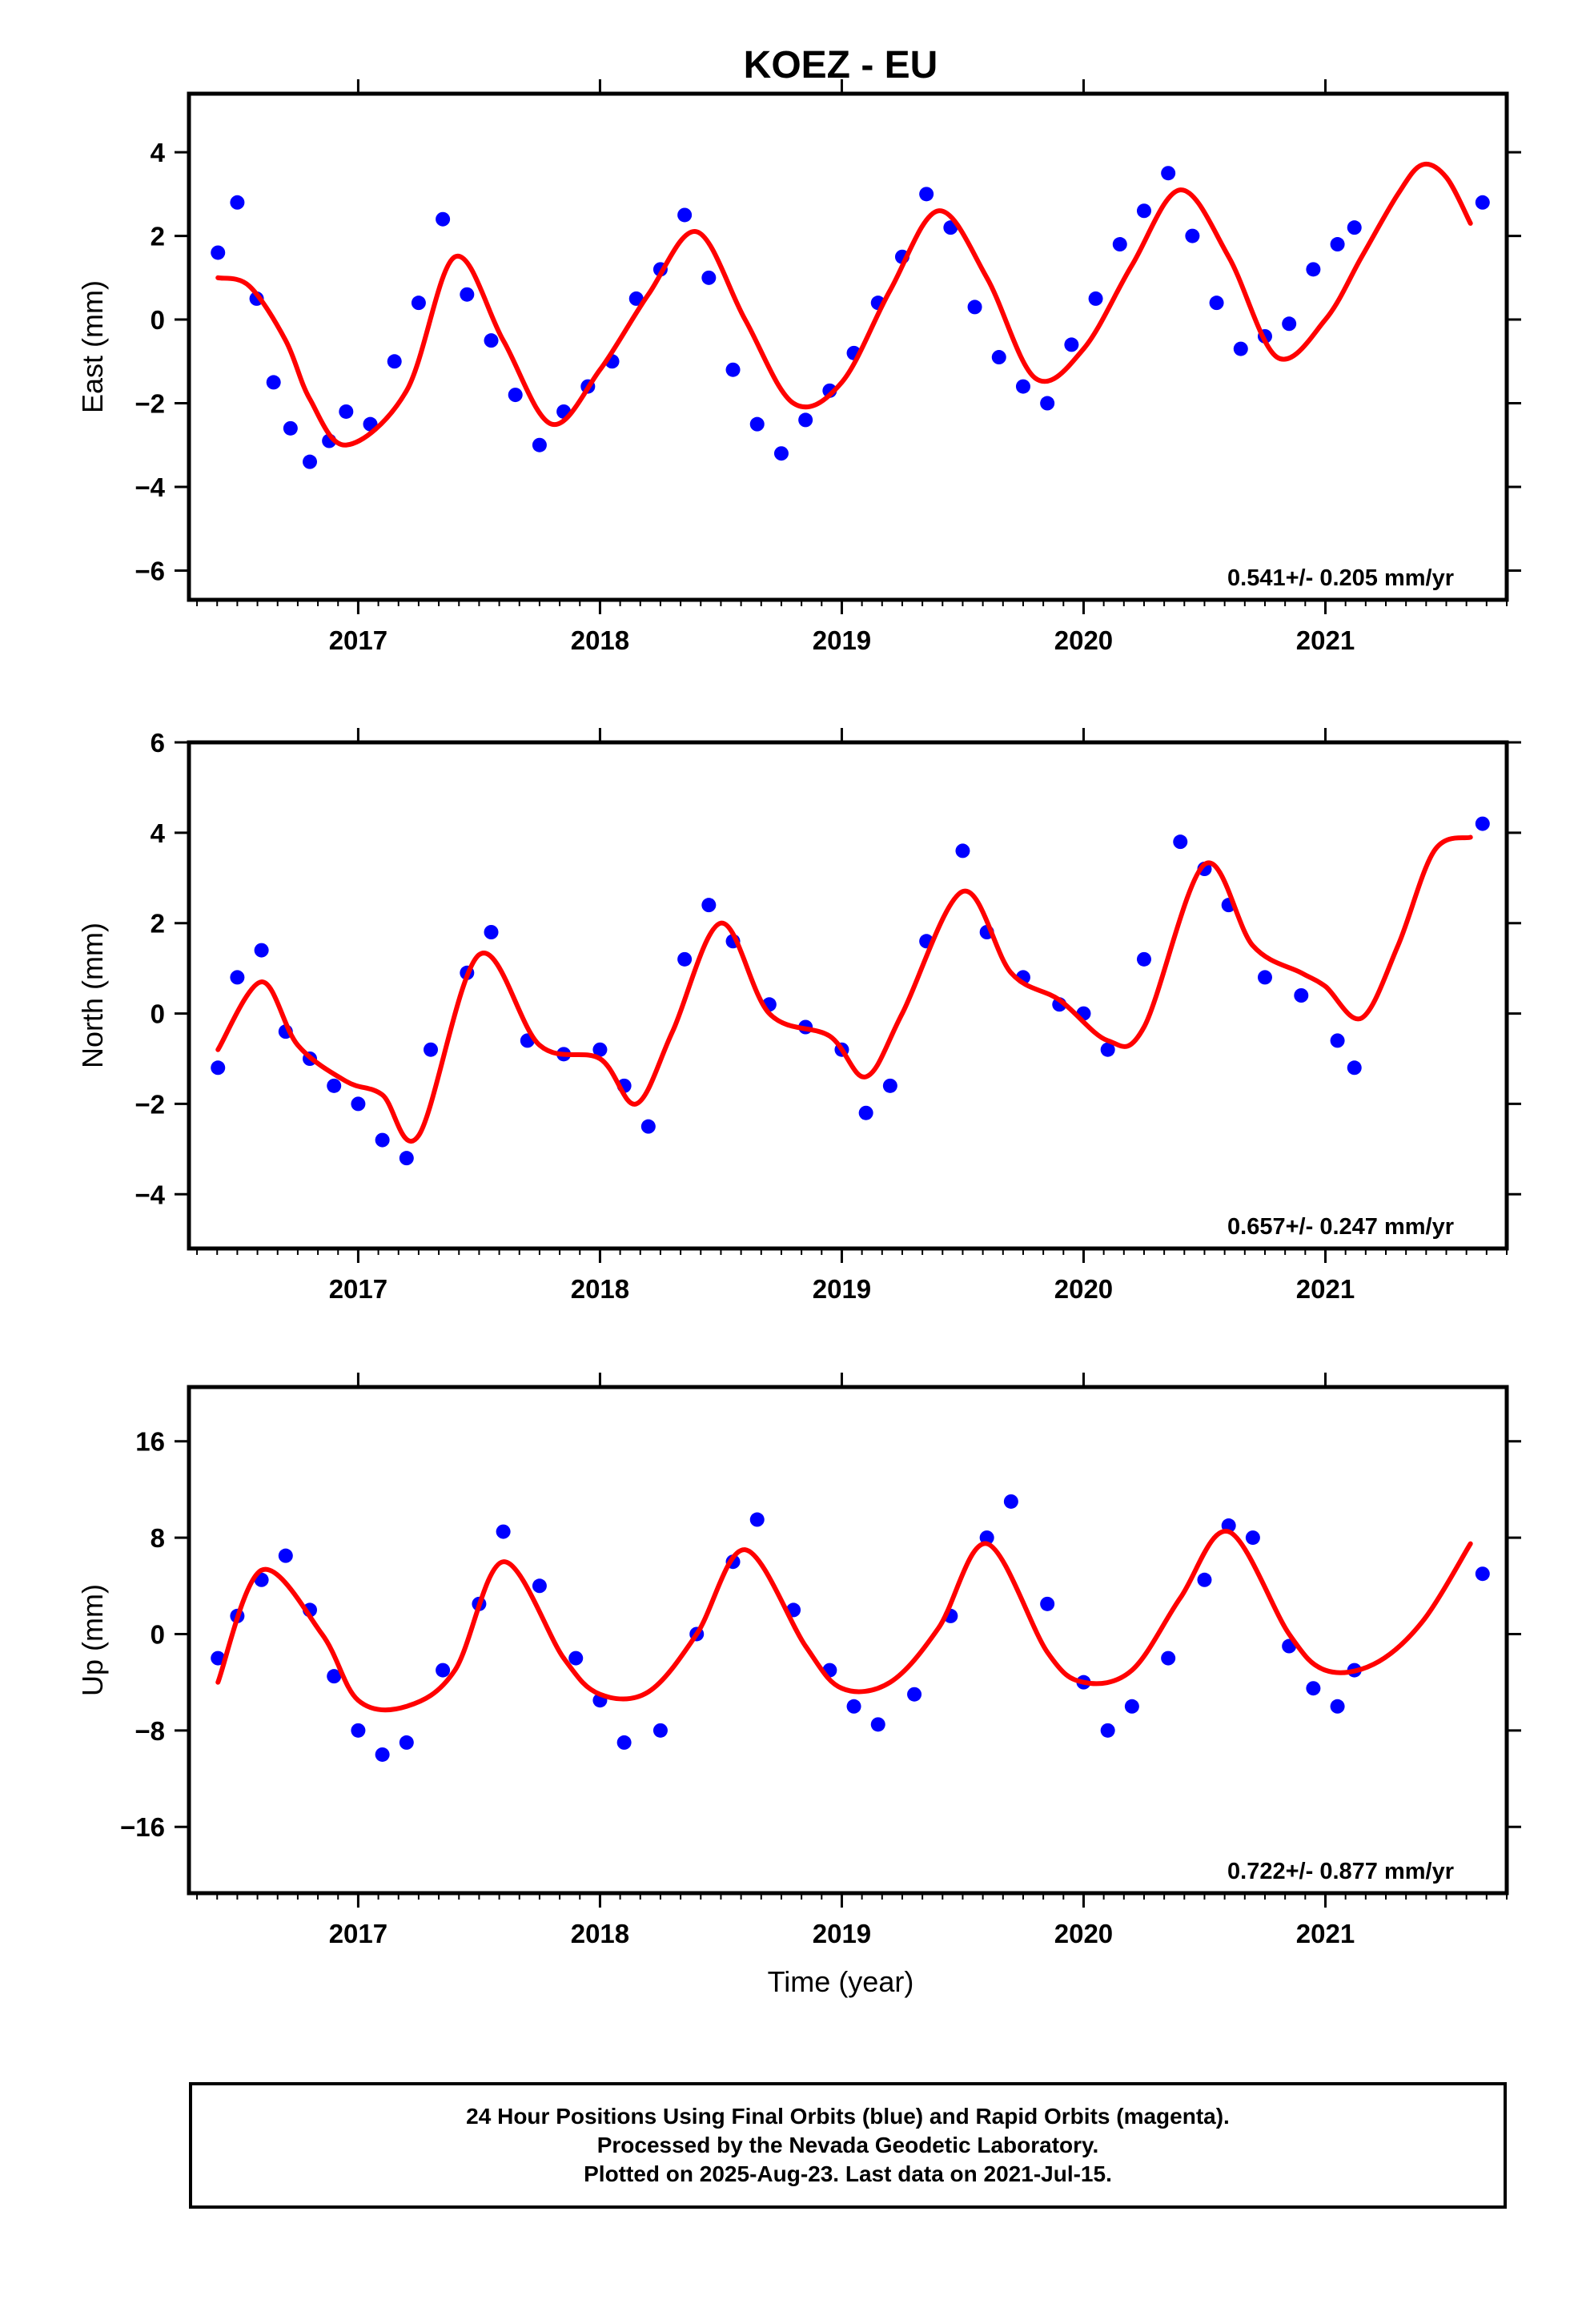  What do you see at coordinates (92, 346) in the screenshot?
I see `y-axis-label: East (mm)` at bounding box center [92, 346].